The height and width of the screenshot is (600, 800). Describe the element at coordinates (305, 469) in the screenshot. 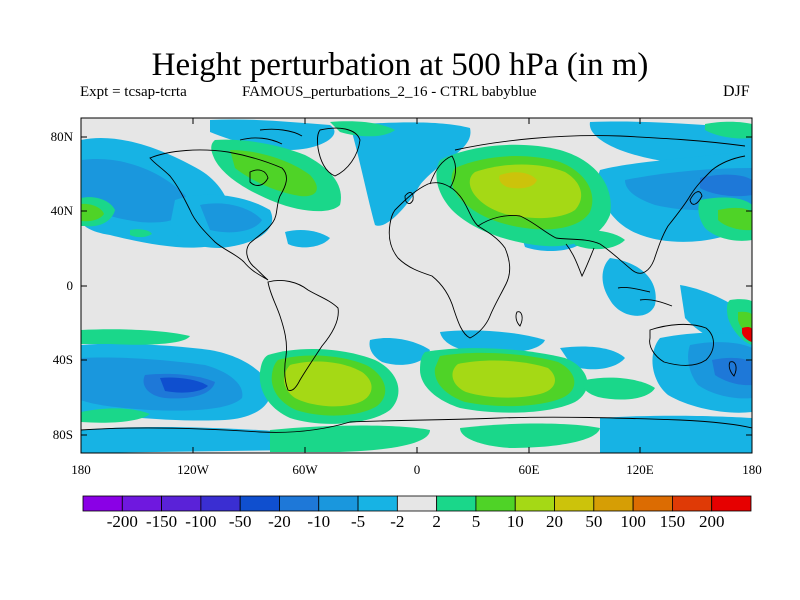

I see `lon-label: 60W` at that location.